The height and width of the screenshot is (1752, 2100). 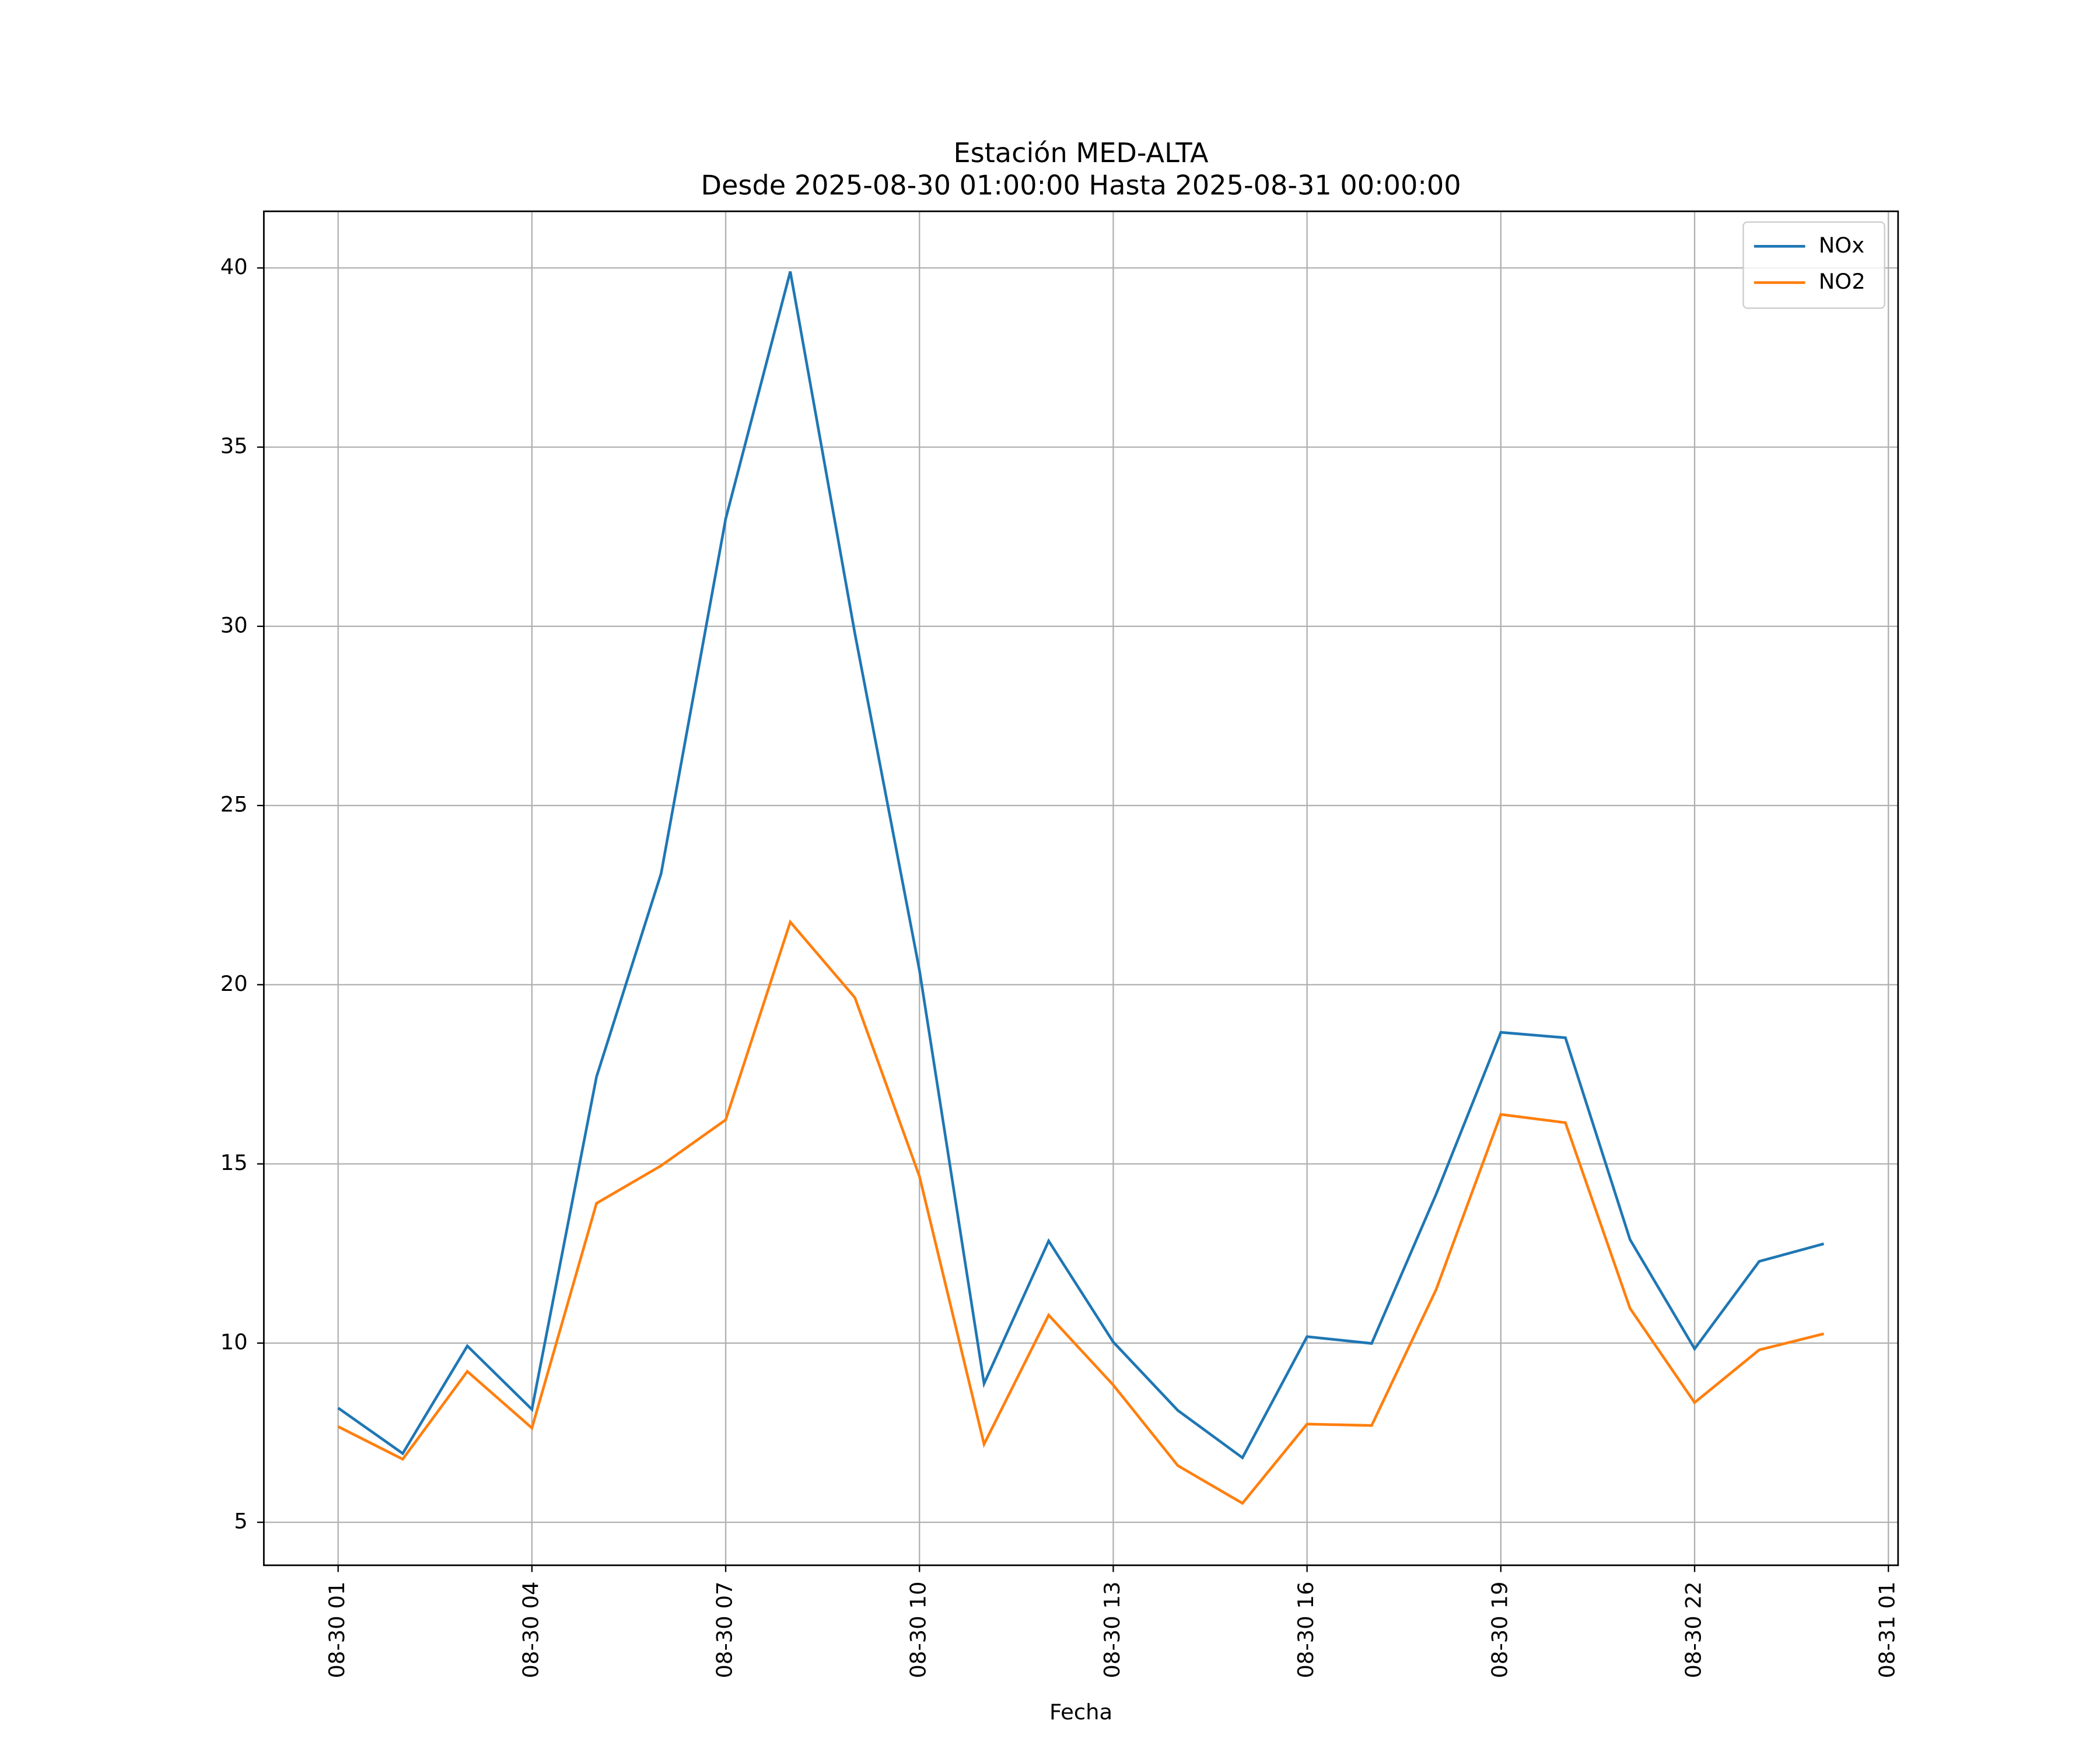 I want to click on y-tick-label: 25, so click(x=234, y=804).